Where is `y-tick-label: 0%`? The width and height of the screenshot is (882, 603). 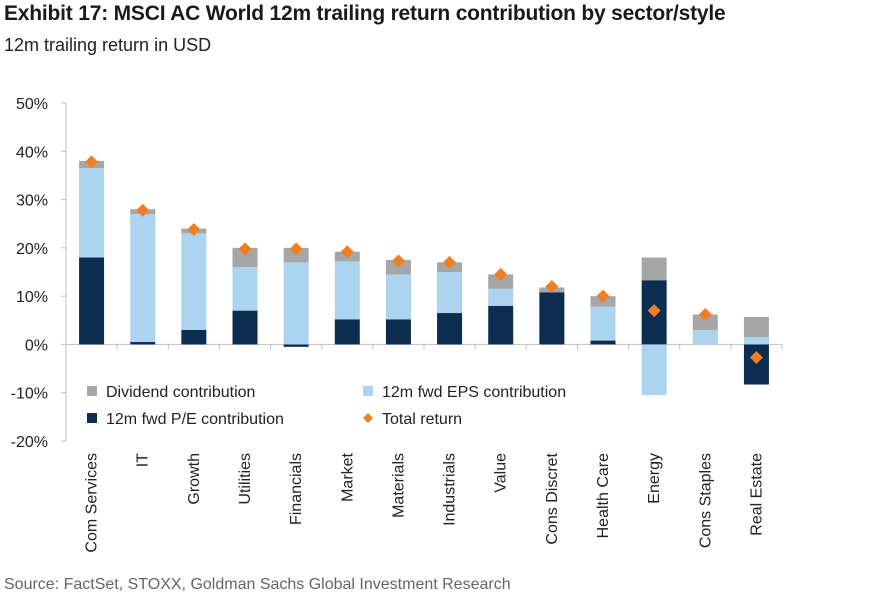 y-tick-label: 0% is located at coordinates (36, 345).